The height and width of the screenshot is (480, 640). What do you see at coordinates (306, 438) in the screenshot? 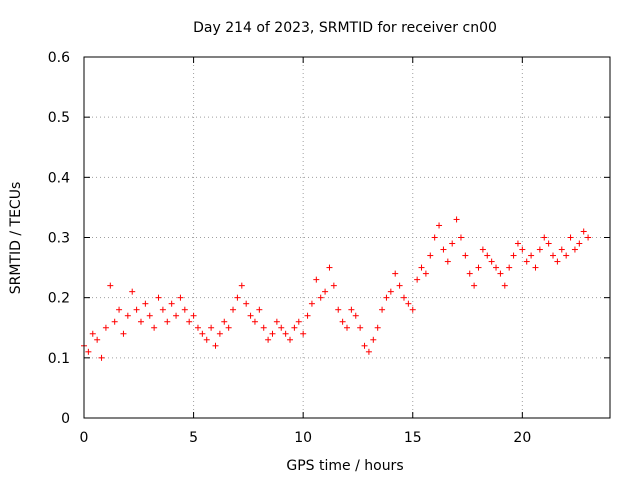
I see `x-tick-labels: 0 5 10 15 20` at bounding box center [306, 438].